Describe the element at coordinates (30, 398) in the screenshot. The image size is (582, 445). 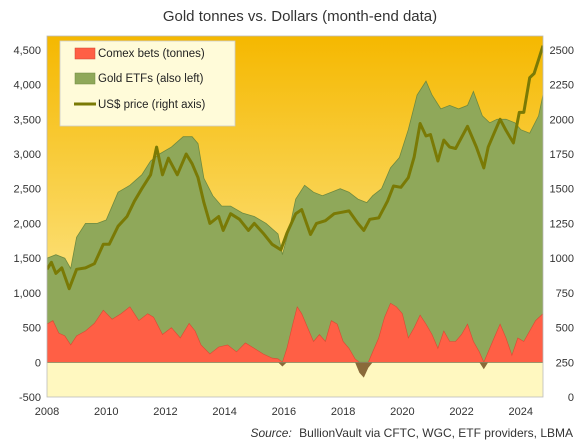
I see `left-tick-label: -500` at that location.